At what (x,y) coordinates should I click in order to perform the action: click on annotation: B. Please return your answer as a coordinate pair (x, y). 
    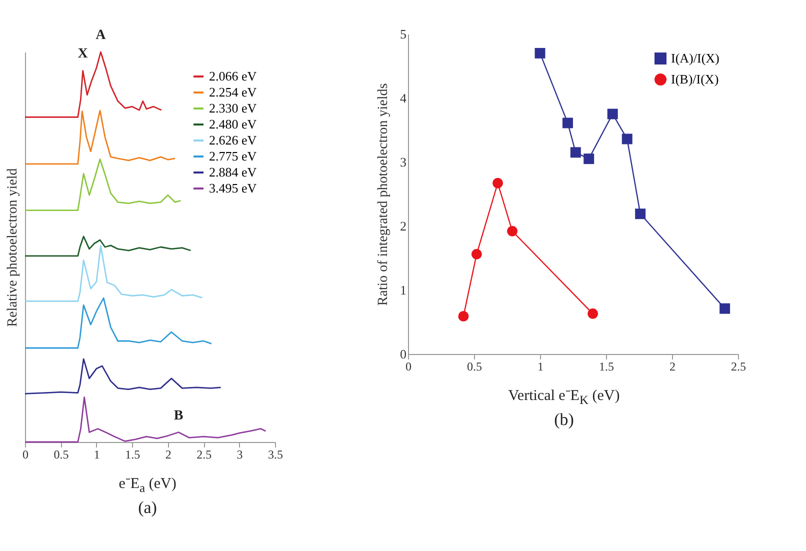
    Looking at the image, I should click on (179, 416).